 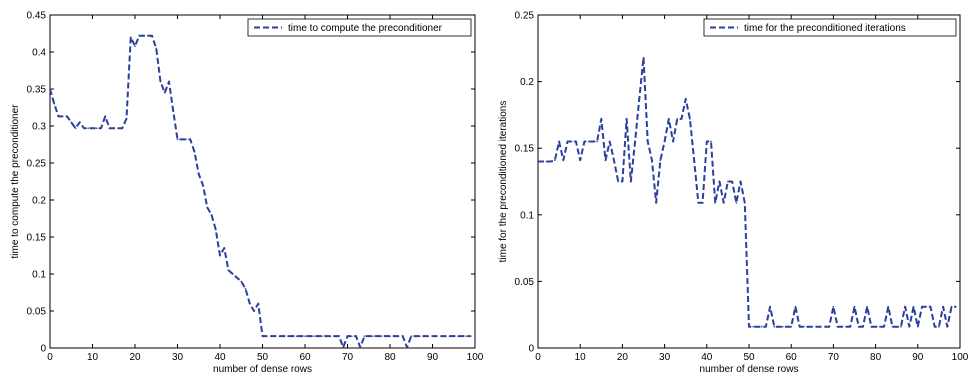 I want to click on x-tick-label: 60, so click(x=792, y=357).